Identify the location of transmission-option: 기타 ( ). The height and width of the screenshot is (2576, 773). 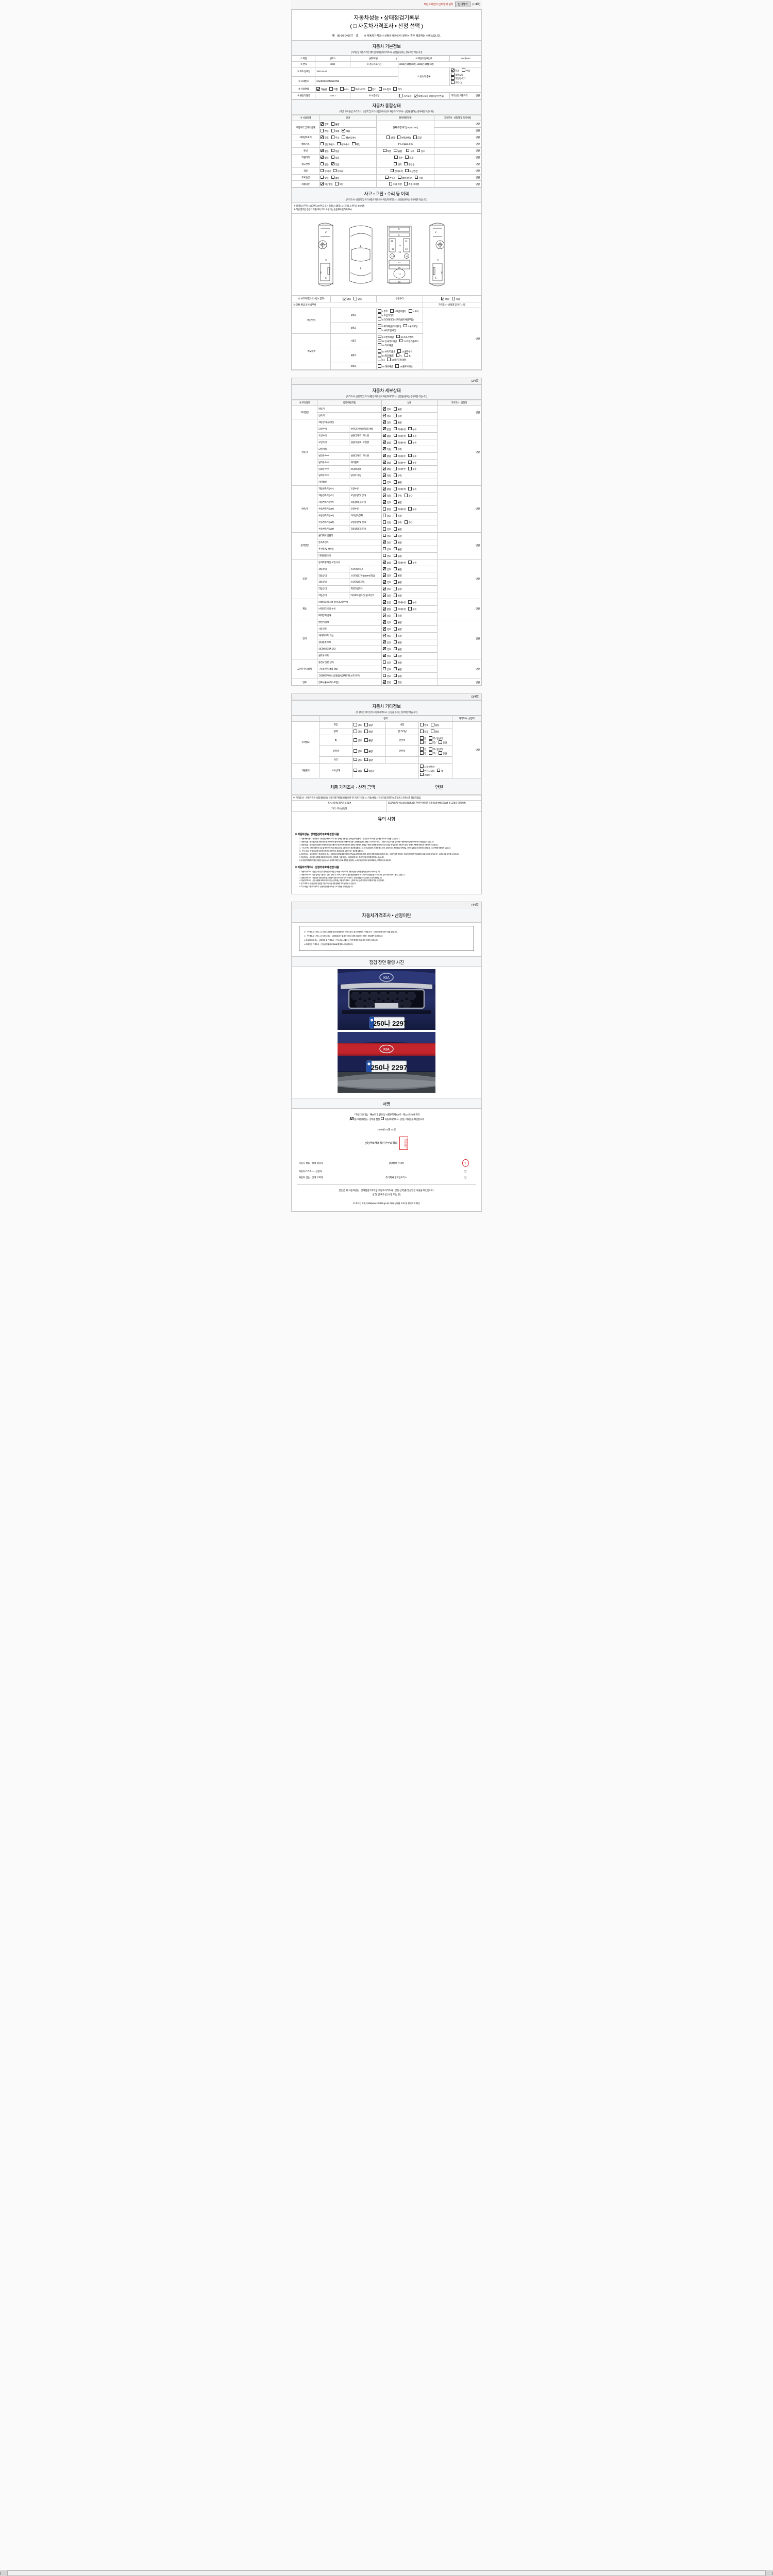
(456, 82).